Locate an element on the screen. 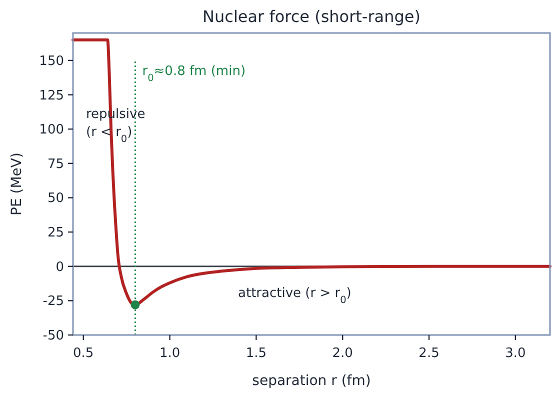  y-tick-label: 25 is located at coordinates (55, 233).